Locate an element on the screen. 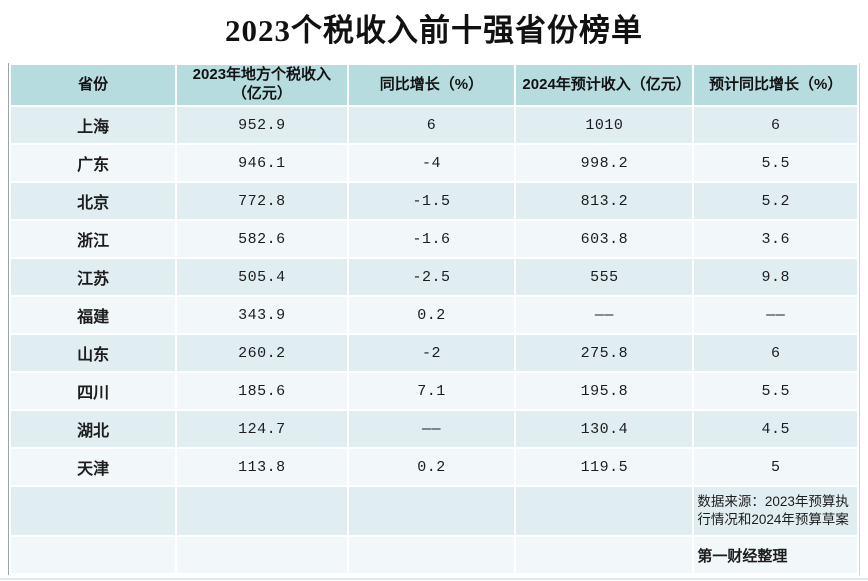 Image resolution: width=868 pixels, height=581 pixels. value-cell: 7.1 is located at coordinates (431, 391).